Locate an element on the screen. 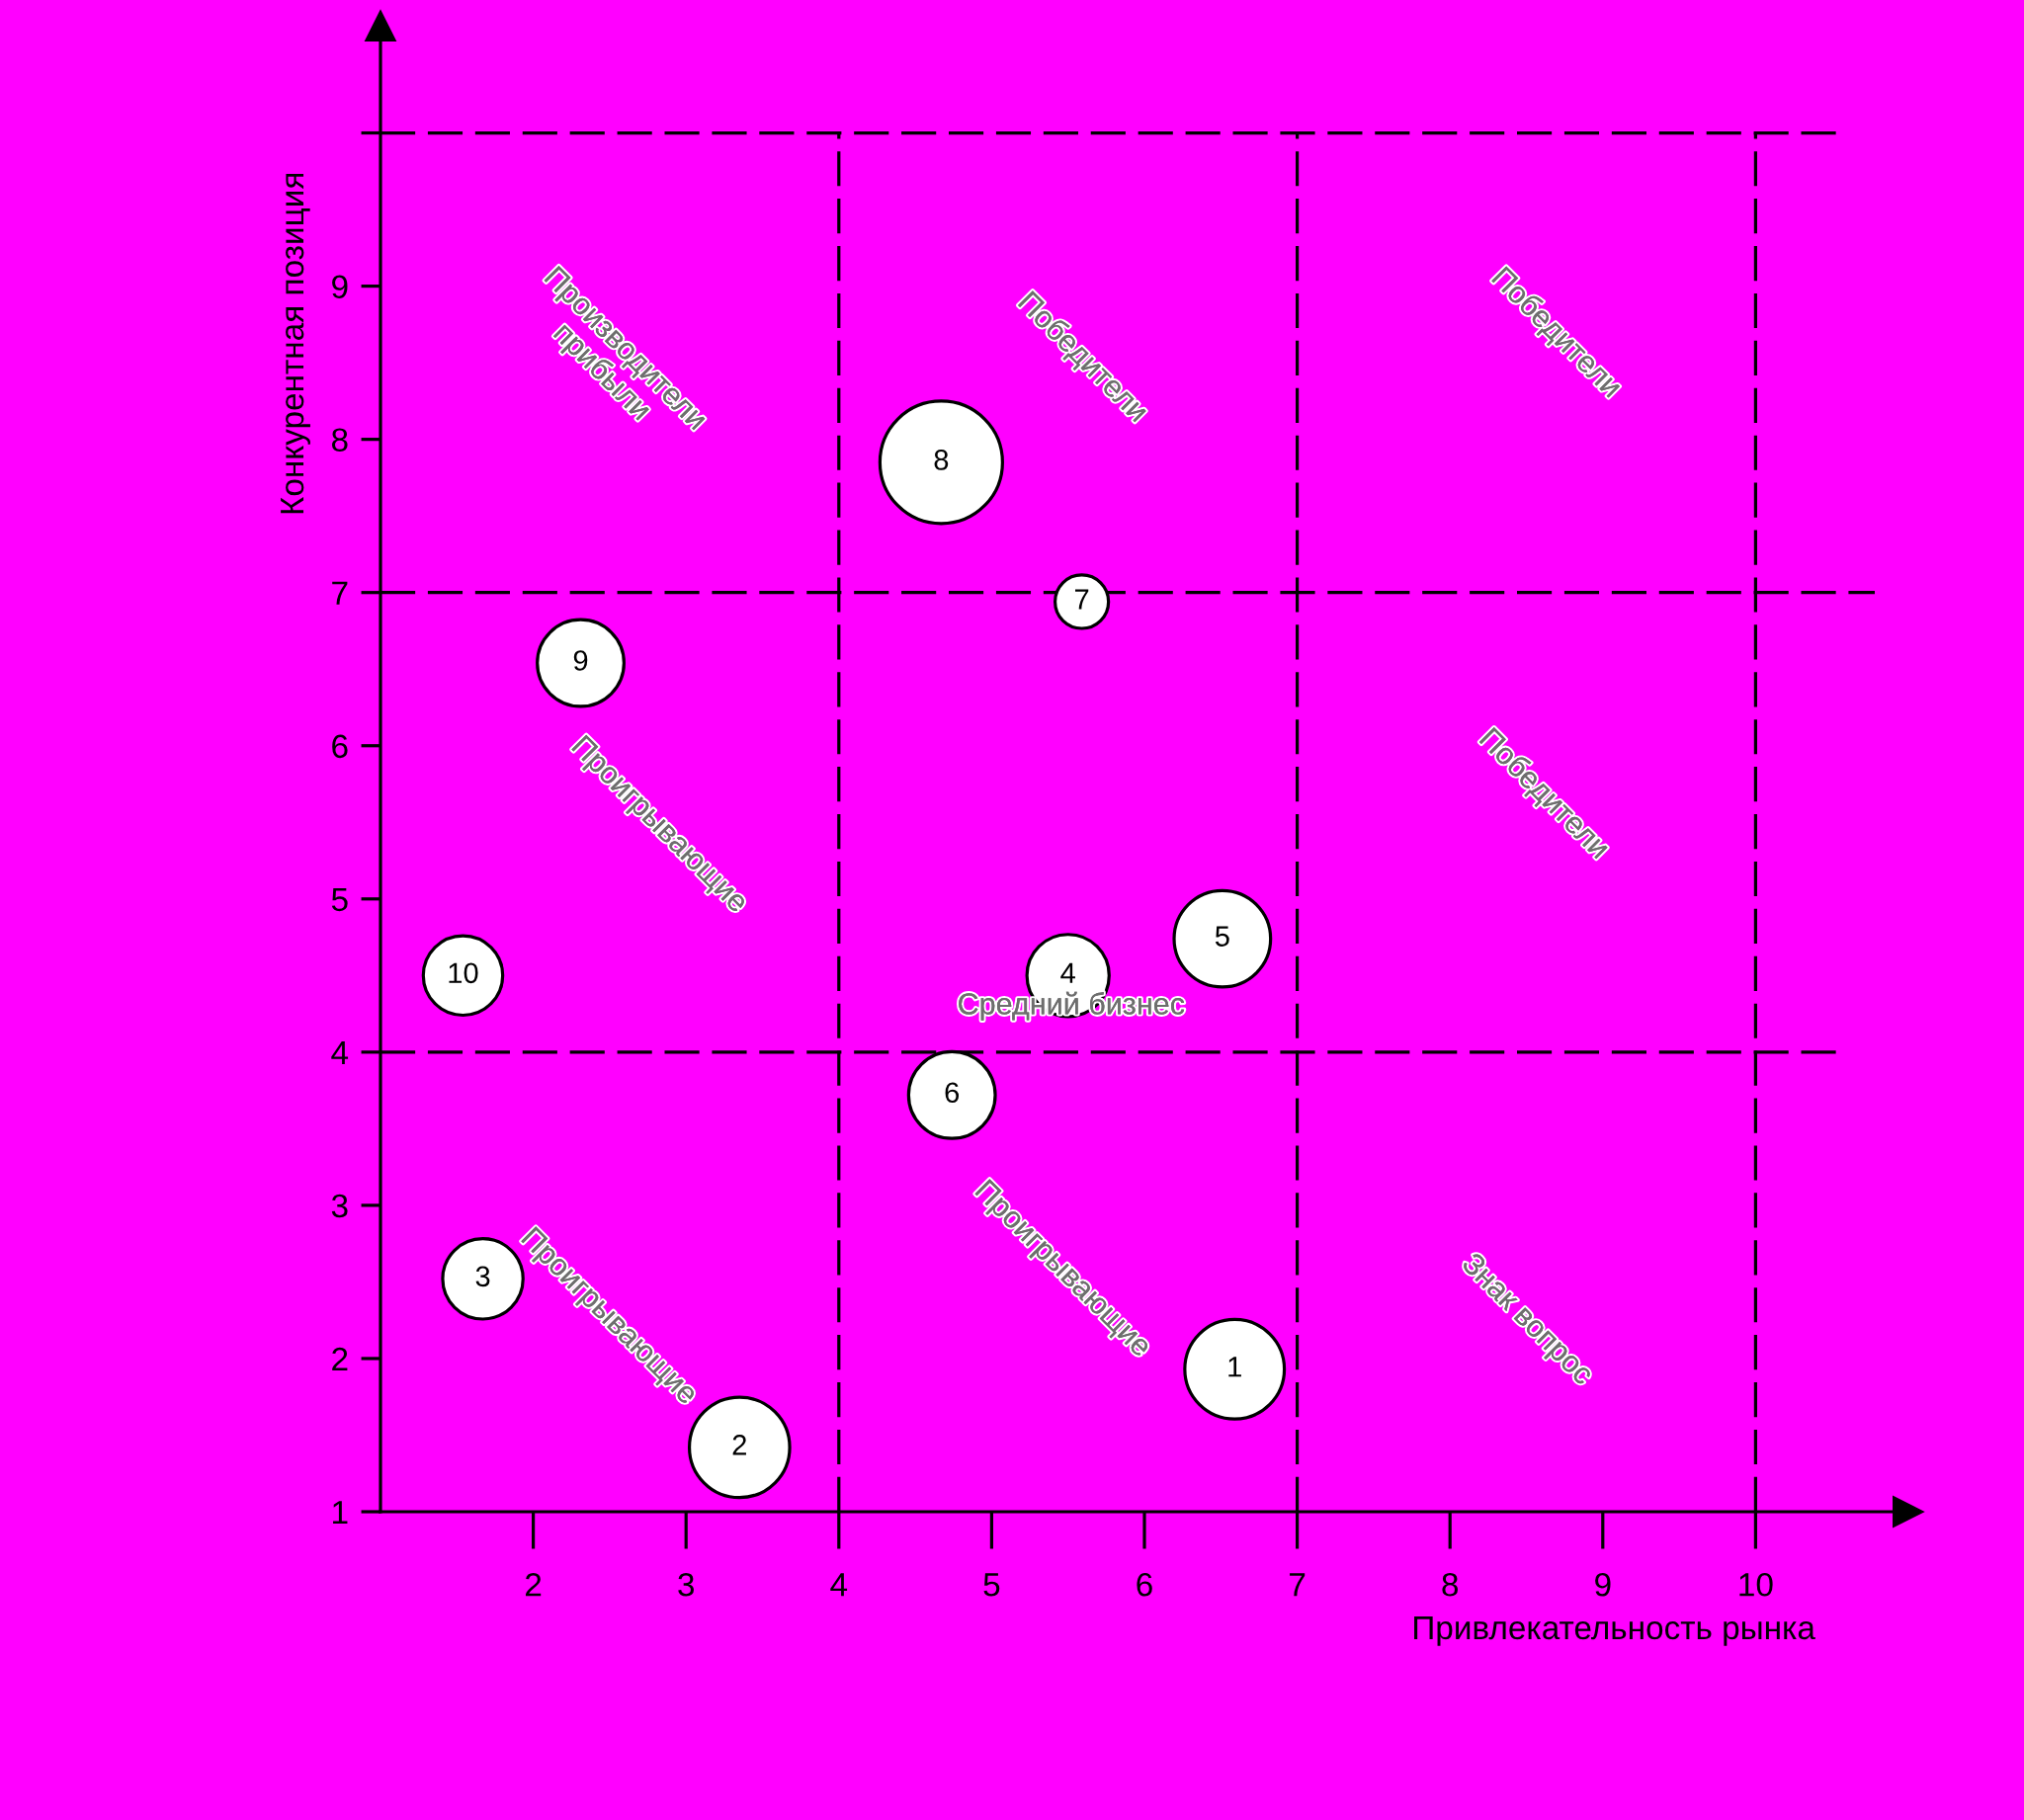 The width and height of the screenshot is (2024, 1820). x-tick-label: 8 is located at coordinates (1450, 1584).